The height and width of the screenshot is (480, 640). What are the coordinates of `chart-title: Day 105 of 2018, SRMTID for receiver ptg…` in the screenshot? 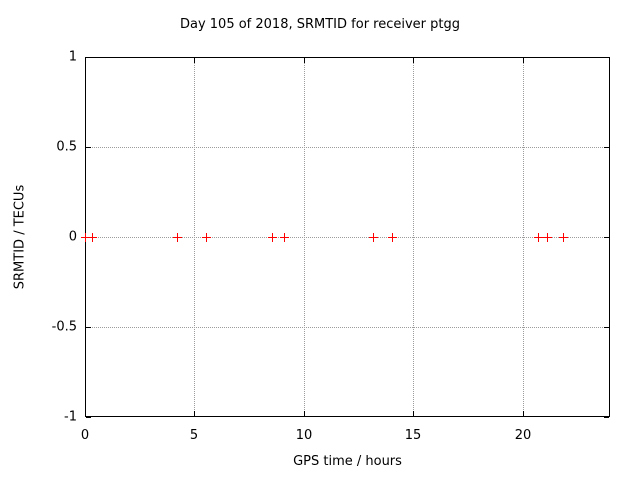 It's located at (320, 24).